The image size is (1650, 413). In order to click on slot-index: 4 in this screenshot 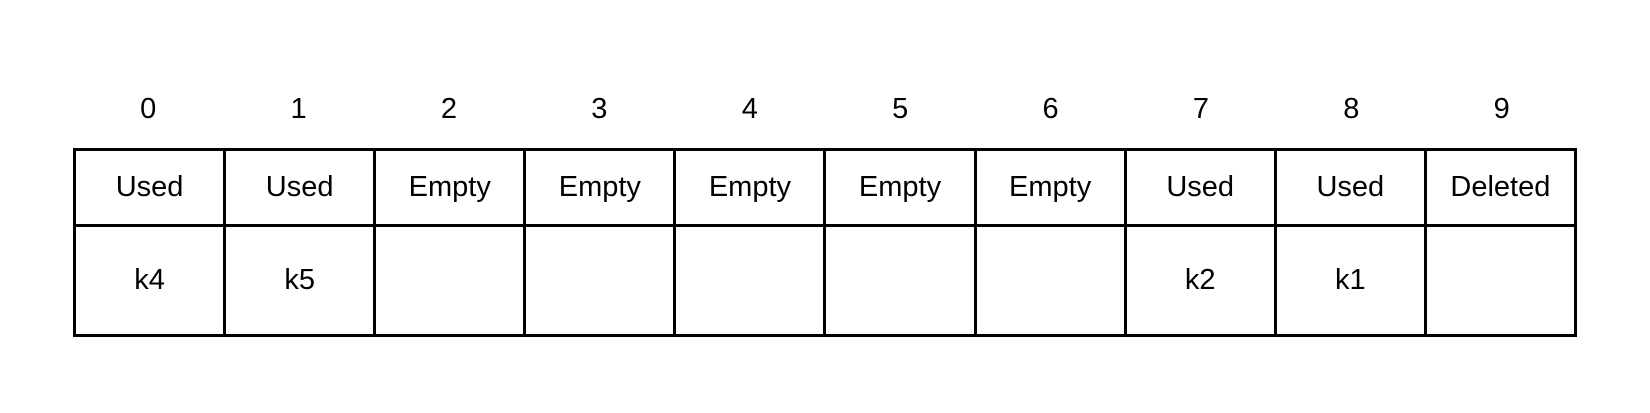, I will do `click(749, 109)`.